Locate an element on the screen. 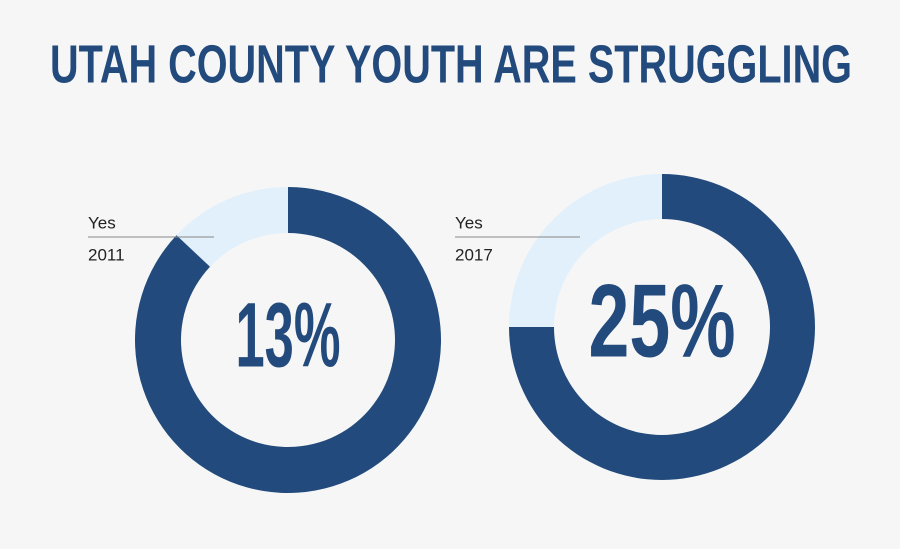 The image size is (900, 549). value-label: 25% is located at coordinates (662, 321).